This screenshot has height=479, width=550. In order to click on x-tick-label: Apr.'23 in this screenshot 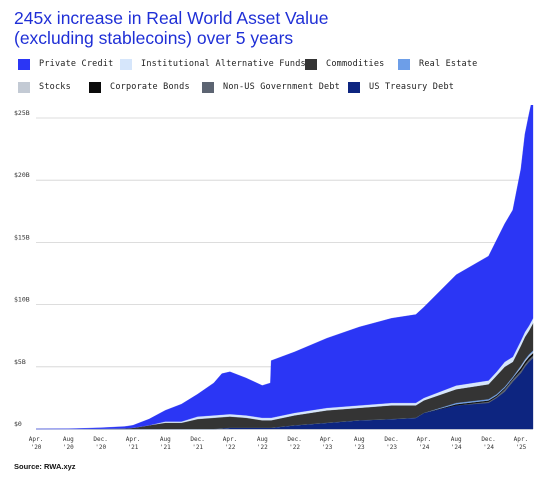, I will do `click(327, 443)`.